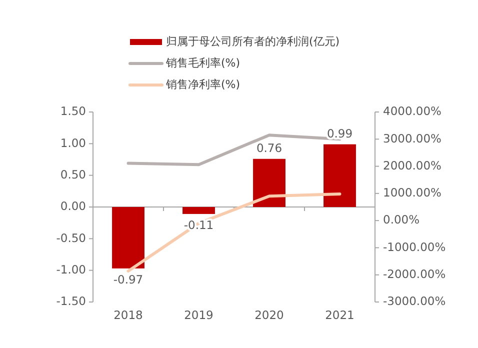 This screenshot has height=348, width=478. Describe the element at coordinates (412, 193) in the screenshot. I see `y2-tick-label: 1000.00%` at that location.